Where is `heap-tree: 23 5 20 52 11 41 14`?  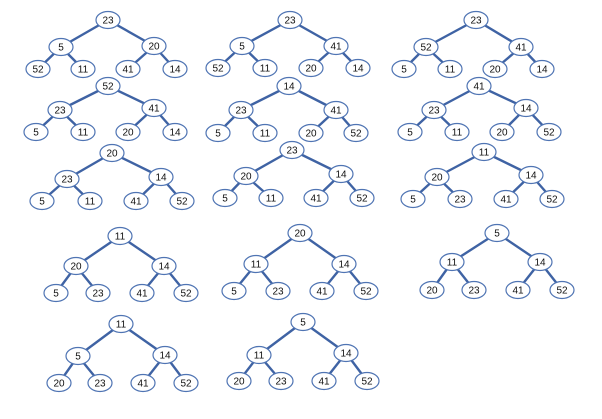 heap-tree: 23 5 20 52 11 41 14 is located at coordinates (106, 44).